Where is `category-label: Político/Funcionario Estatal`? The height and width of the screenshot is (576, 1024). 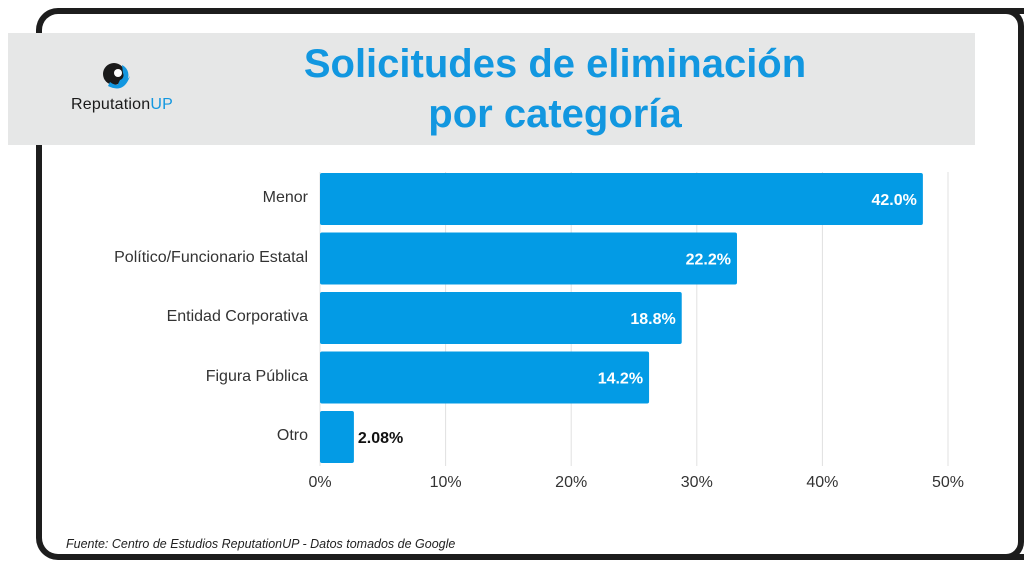 category-label: Político/Funcionario Estatal is located at coordinates (211, 257).